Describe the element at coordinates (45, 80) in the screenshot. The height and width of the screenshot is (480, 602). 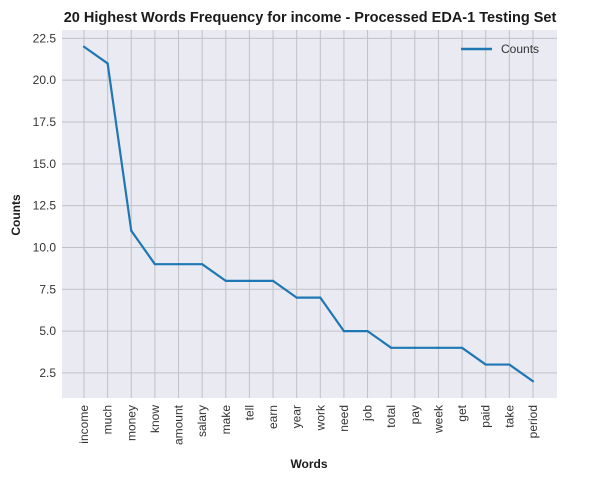
I see `y-tick-label: 20.0` at that location.